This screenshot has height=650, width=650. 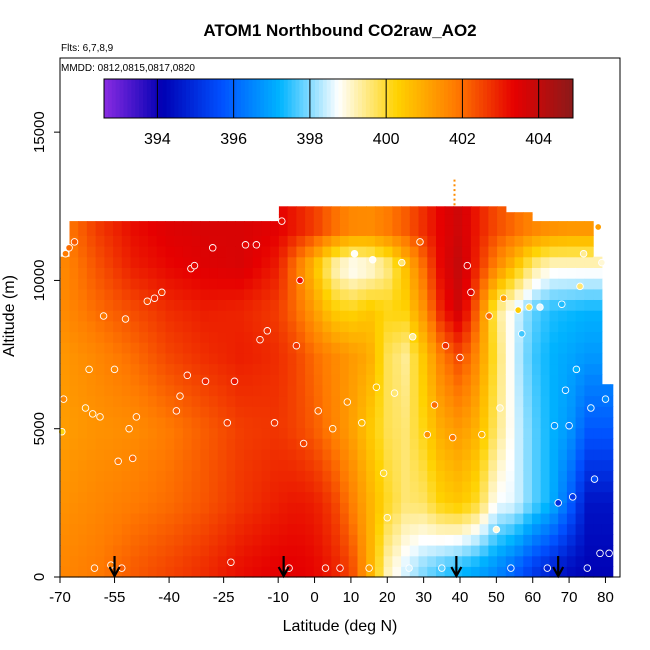 I want to click on flights-label: Flts: 6,7,8,9, so click(x=87, y=48).